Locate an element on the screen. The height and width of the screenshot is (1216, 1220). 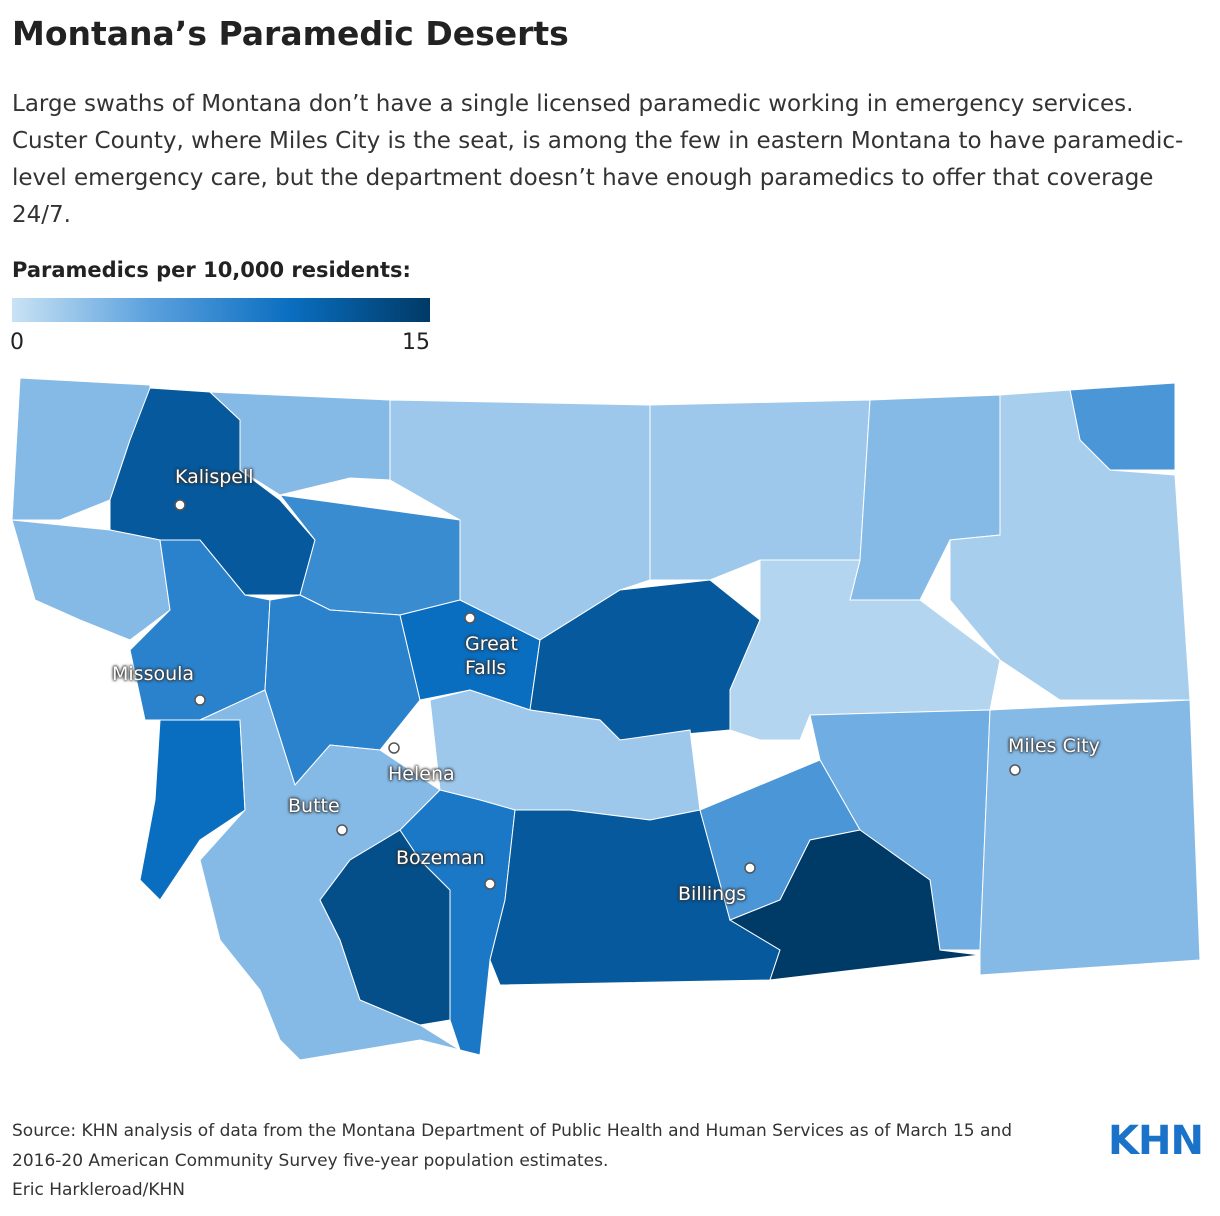
city-label: Miles City is located at coordinates (1054, 746).